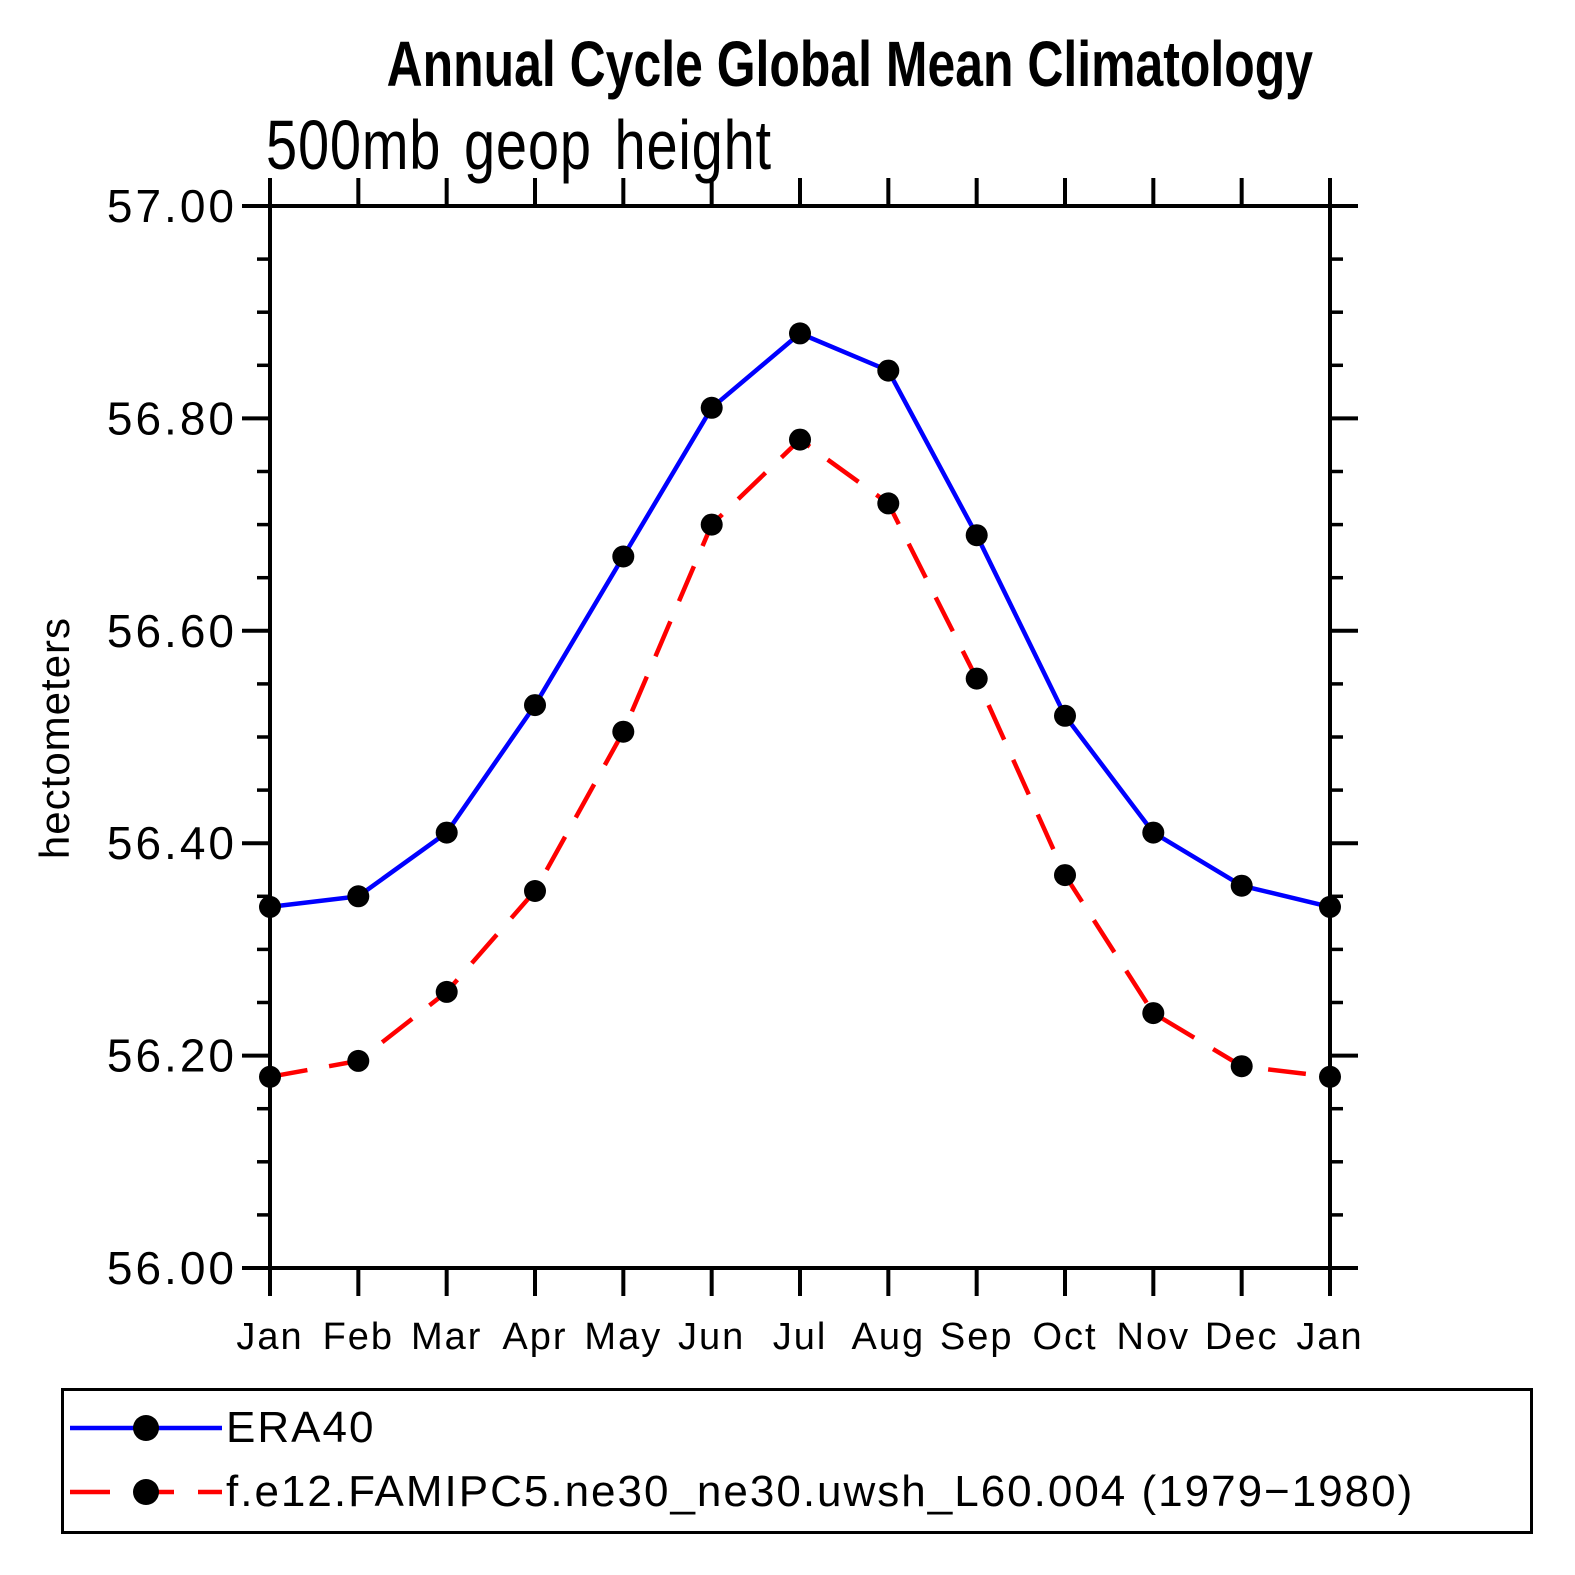 Image resolution: width=1575 pixels, height=1575 pixels. I want to click on legend-label-era40: ERA40, so click(301, 1427).